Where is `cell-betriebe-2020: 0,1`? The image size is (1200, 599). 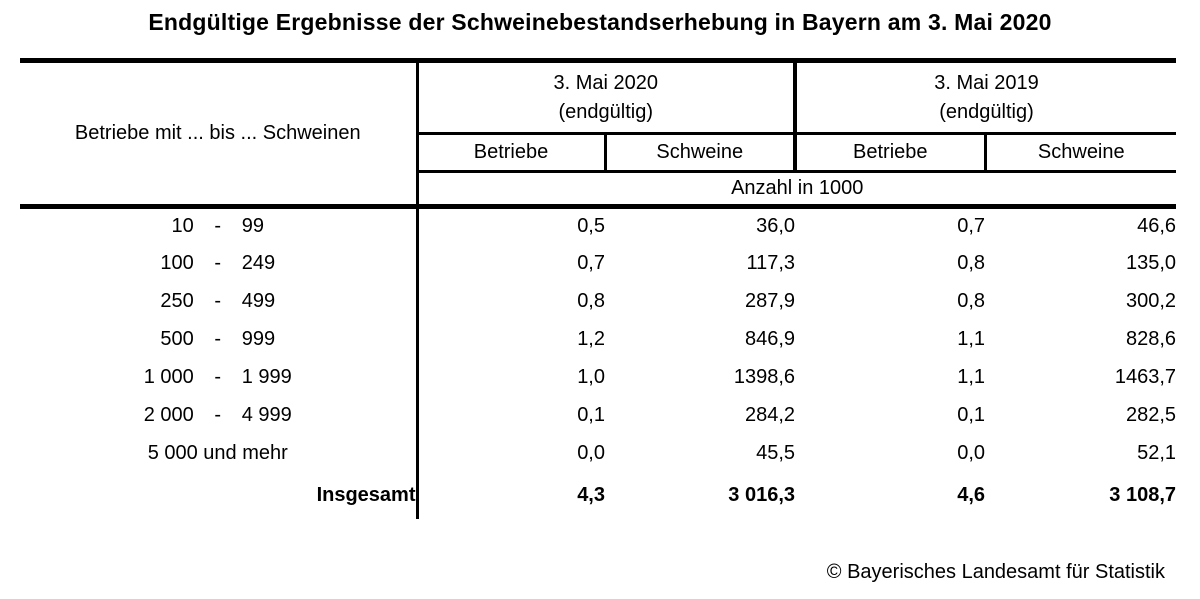 cell-betriebe-2020: 0,1 is located at coordinates (591, 415).